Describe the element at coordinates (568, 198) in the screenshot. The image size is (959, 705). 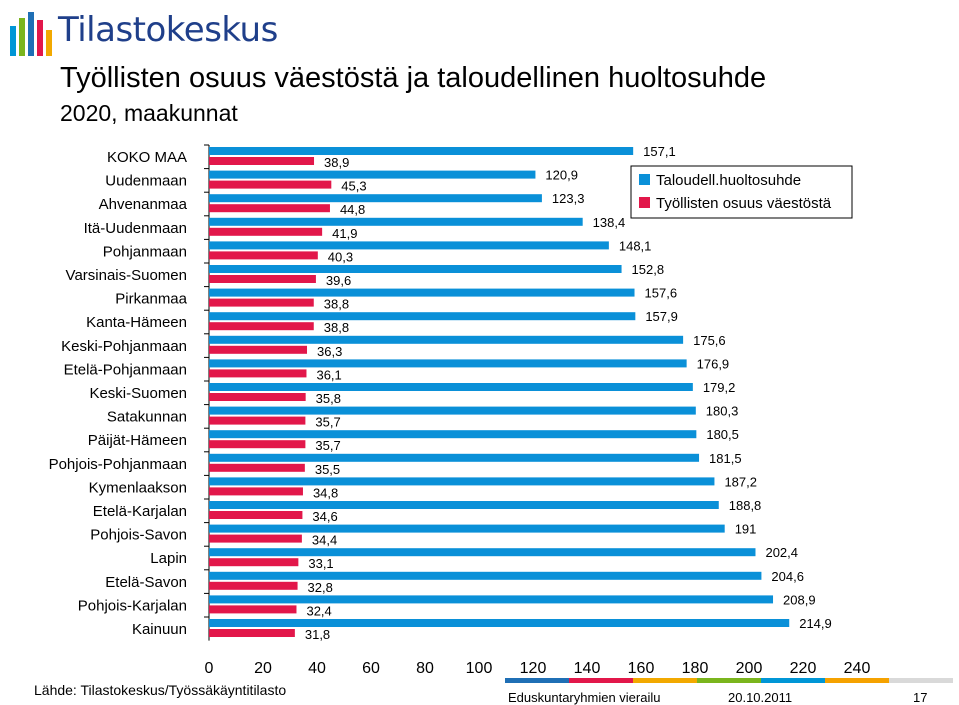
I see `data-label-taloudell-huoltosuhde: 123,3` at that location.